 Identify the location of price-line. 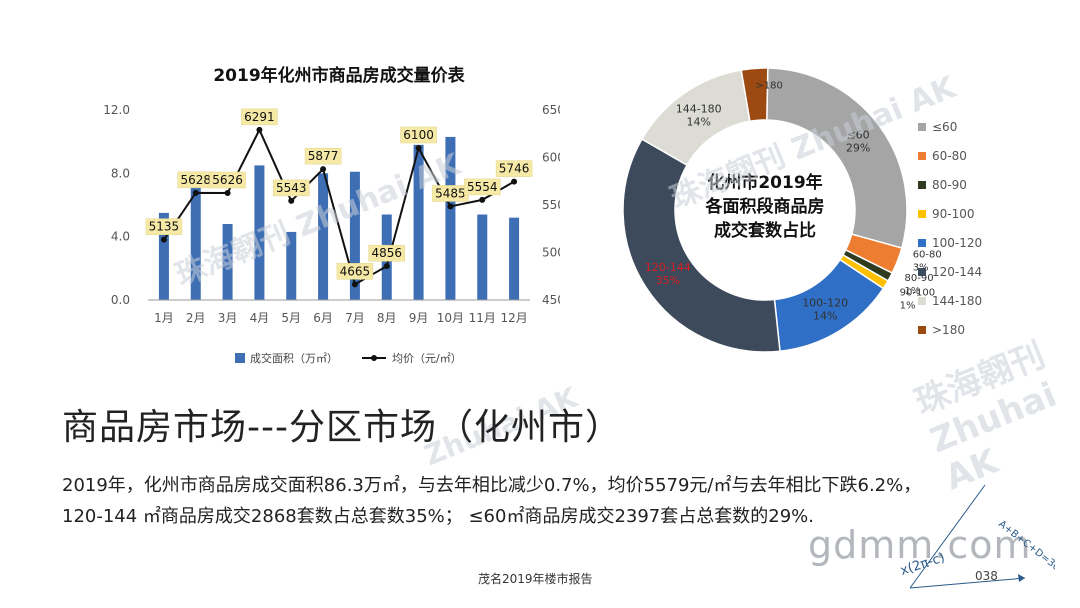
(339, 206).